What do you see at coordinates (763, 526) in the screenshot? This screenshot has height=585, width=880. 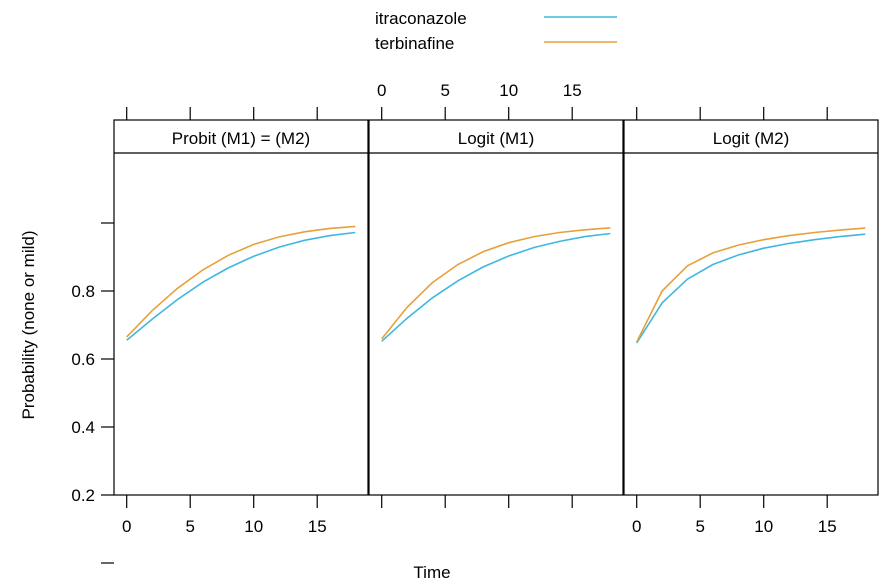 I see `x-tick-label-bottom-10-panel-3: 10` at bounding box center [763, 526].